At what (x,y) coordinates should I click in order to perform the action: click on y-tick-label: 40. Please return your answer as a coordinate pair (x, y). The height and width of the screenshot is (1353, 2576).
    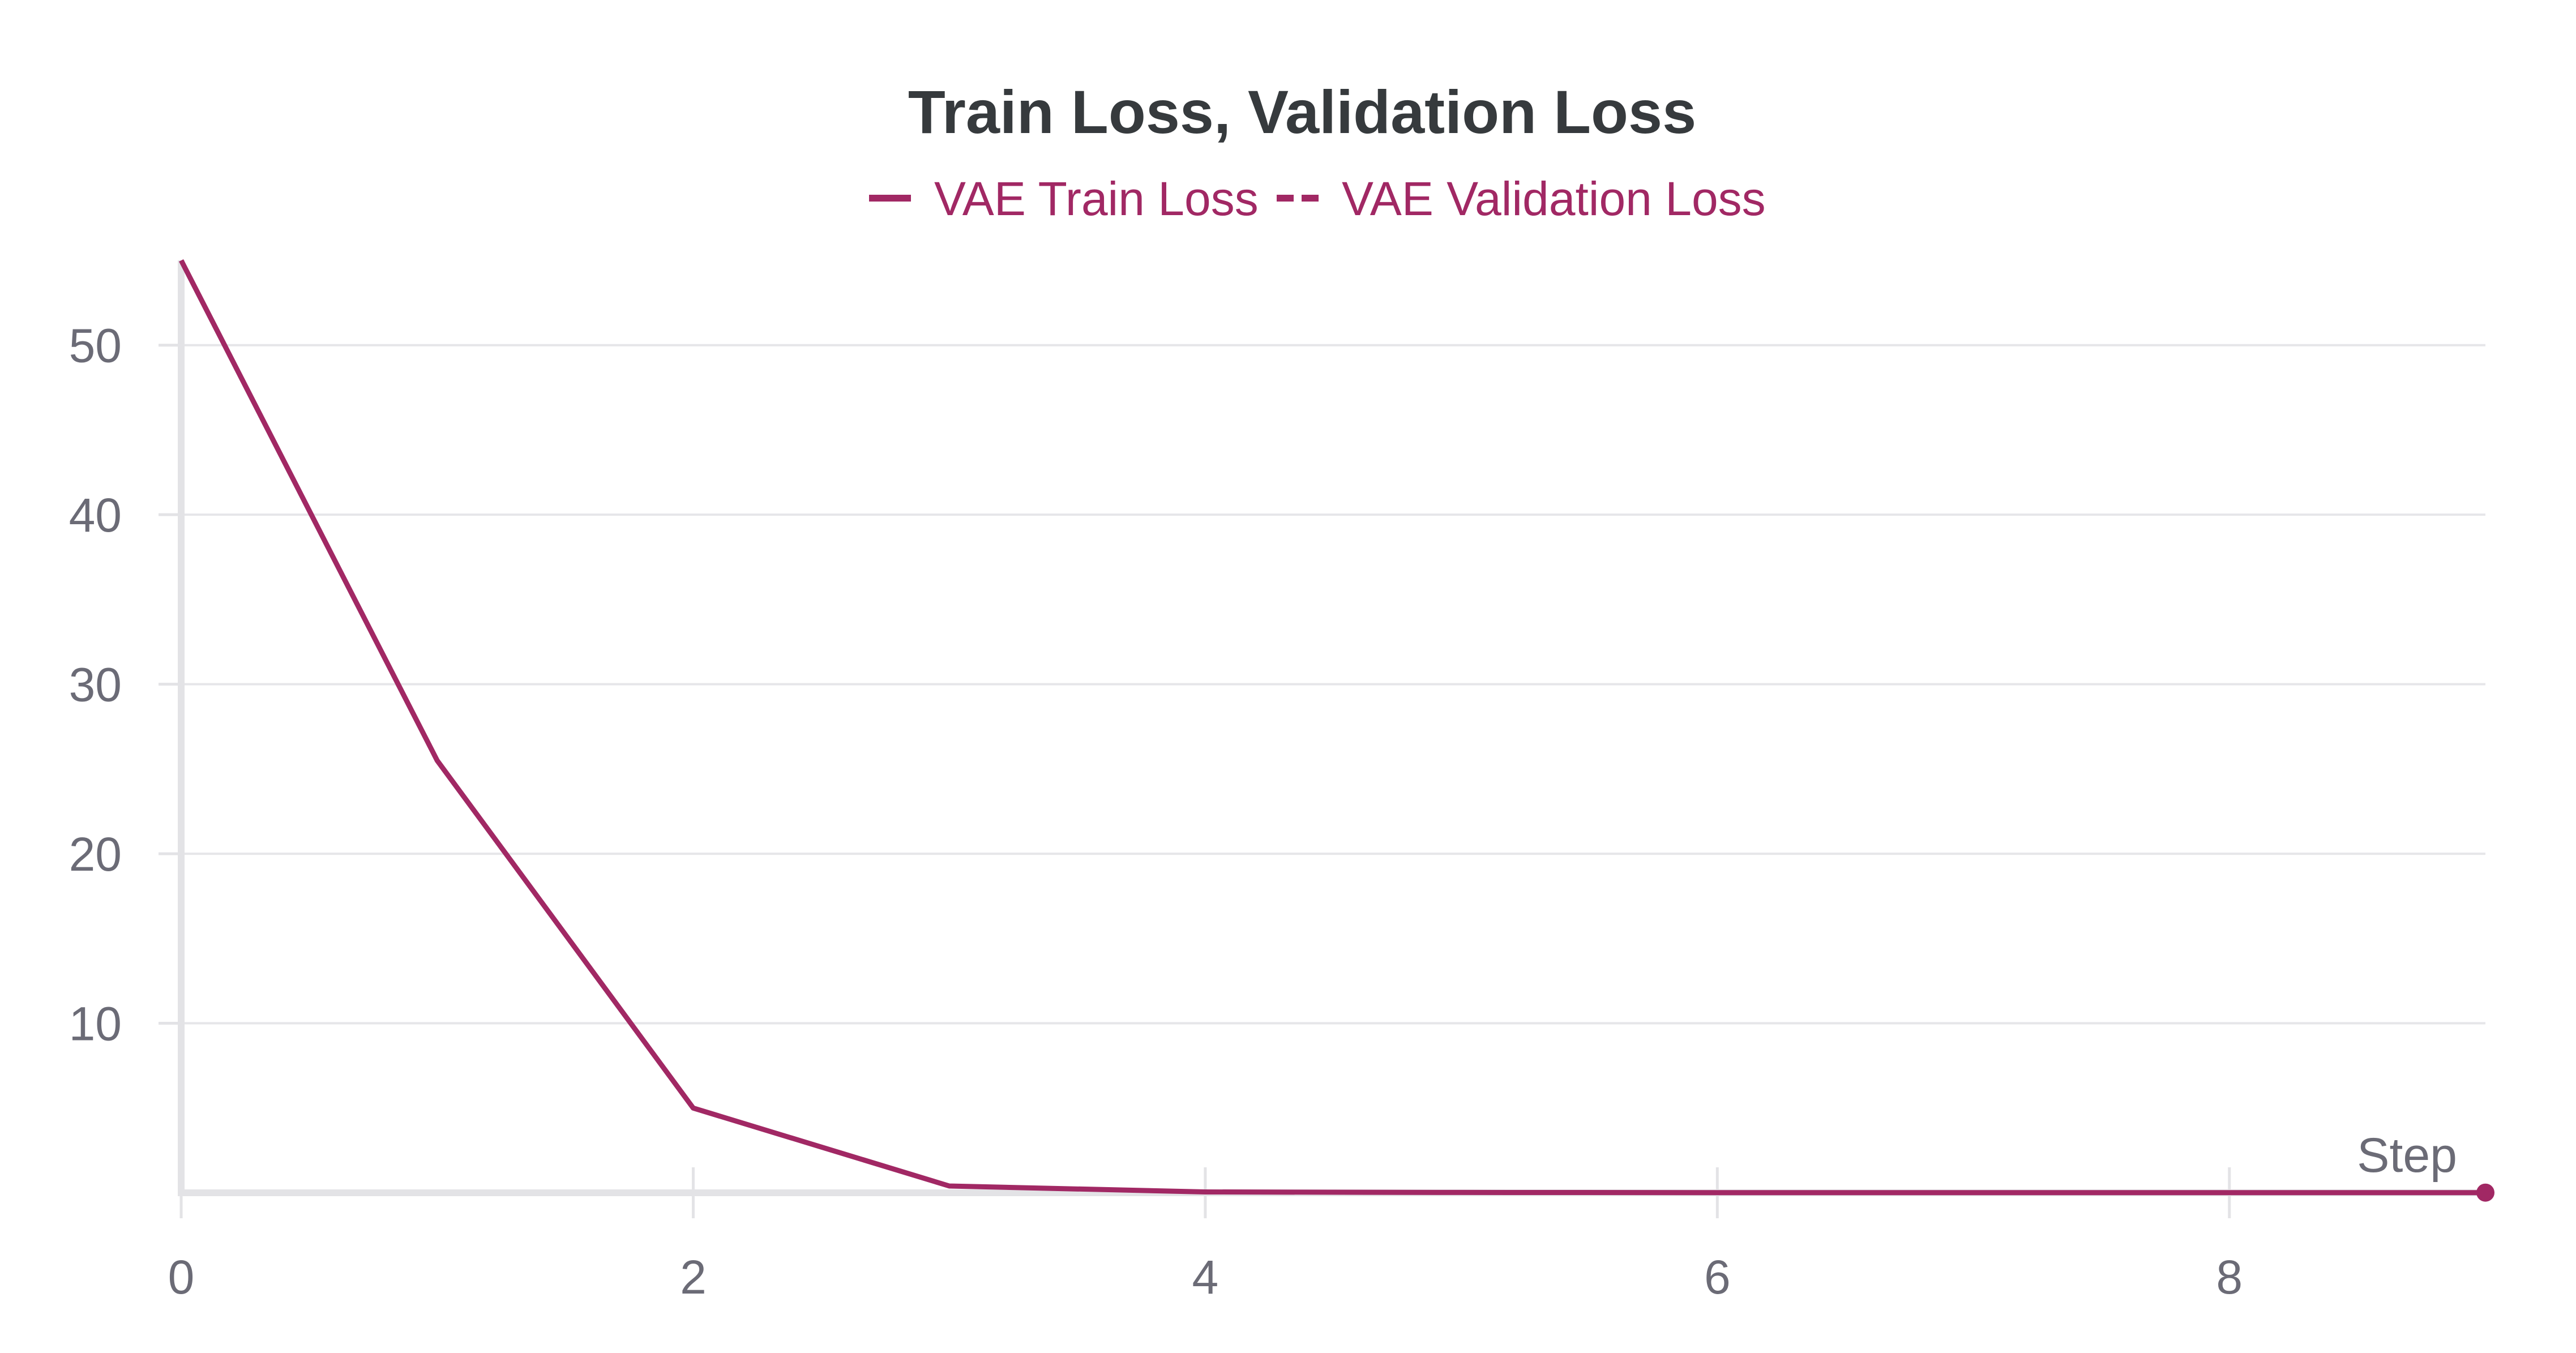
    Looking at the image, I should click on (95, 515).